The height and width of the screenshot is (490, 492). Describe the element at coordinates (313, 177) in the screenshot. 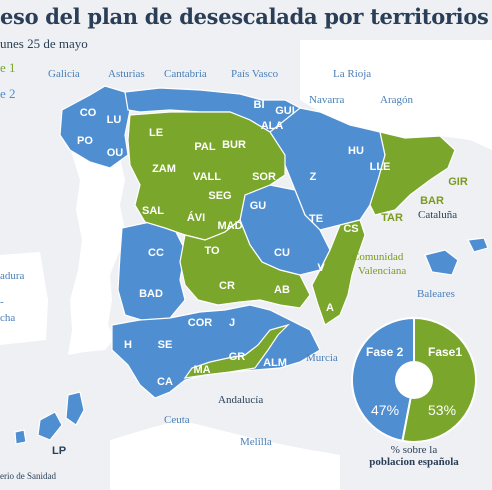

I see `province-z: Z` at that location.